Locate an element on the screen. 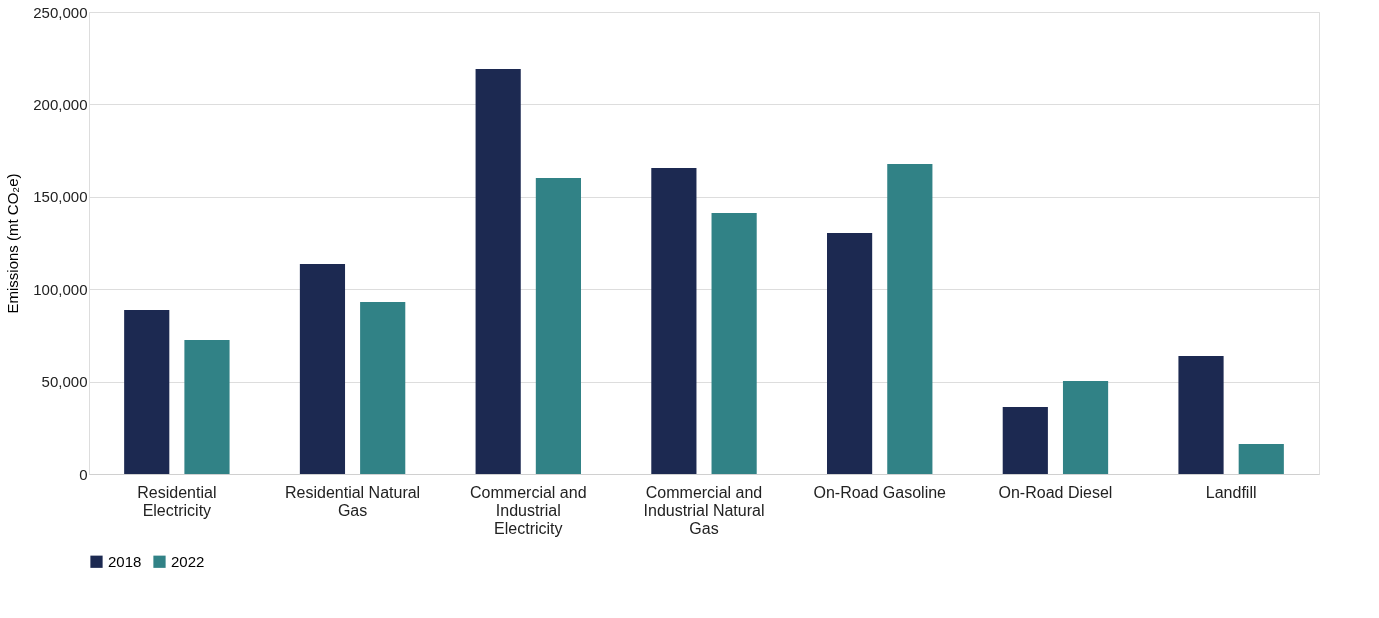  x-tick-label: On-Road Diesel is located at coordinates (1055, 492).